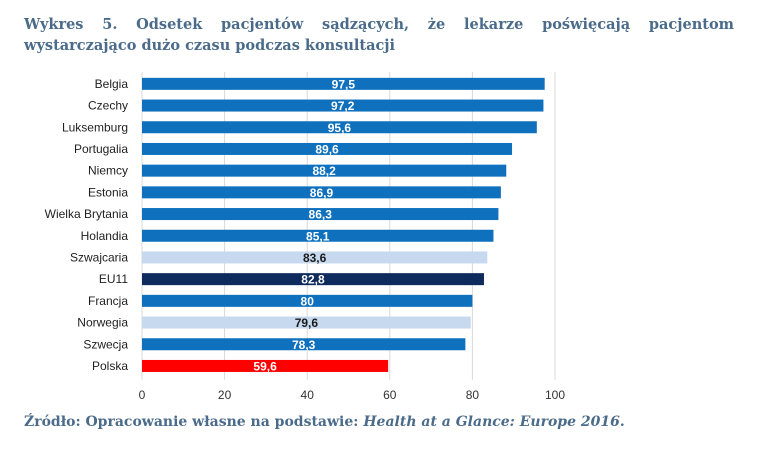 The width and height of the screenshot is (758, 476). What do you see at coordinates (352, 395) in the screenshot?
I see `x-axis-ticks: 0 20 40 60 80 100` at bounding box center [352, 395].